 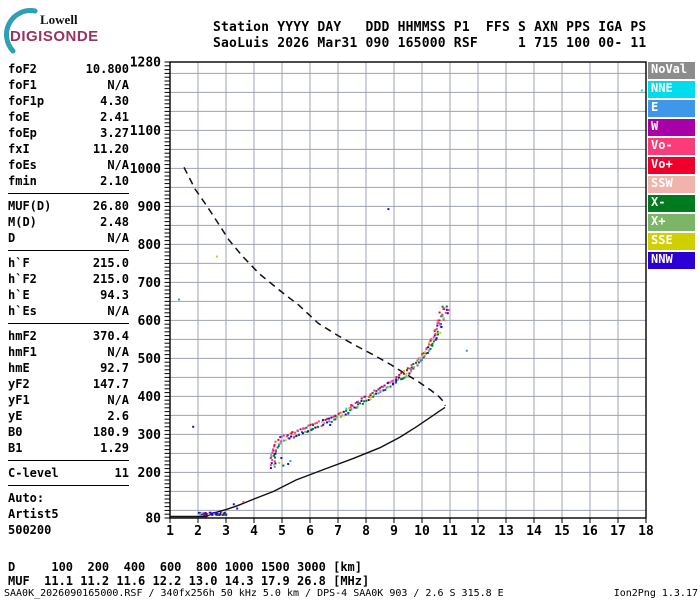 I want to click on param-row: foE 2.41, so click(x=68, y=117).